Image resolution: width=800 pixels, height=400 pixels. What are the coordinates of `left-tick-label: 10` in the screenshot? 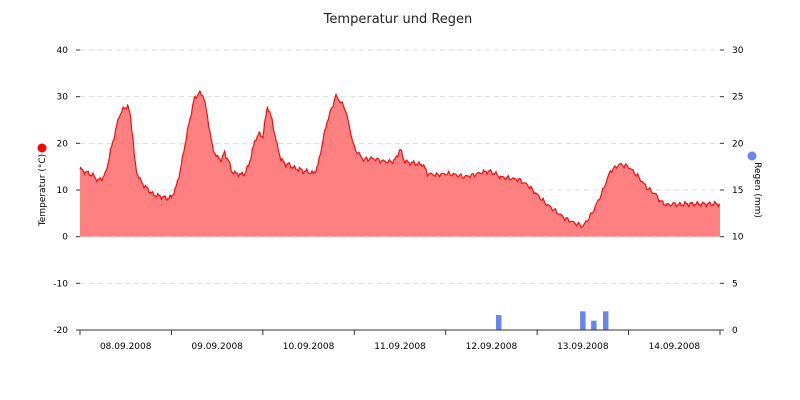 It's located at (63, 191).